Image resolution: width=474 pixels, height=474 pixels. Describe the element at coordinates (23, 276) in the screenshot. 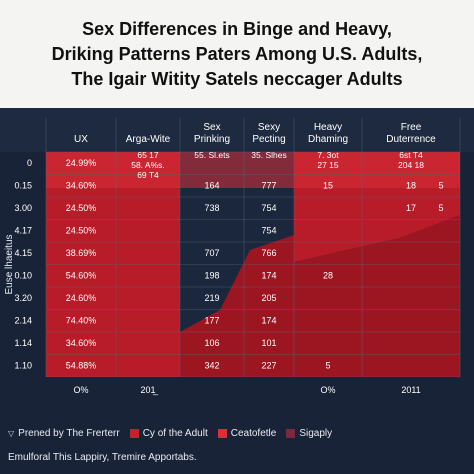

I see `row-label: 0.10` at that location.